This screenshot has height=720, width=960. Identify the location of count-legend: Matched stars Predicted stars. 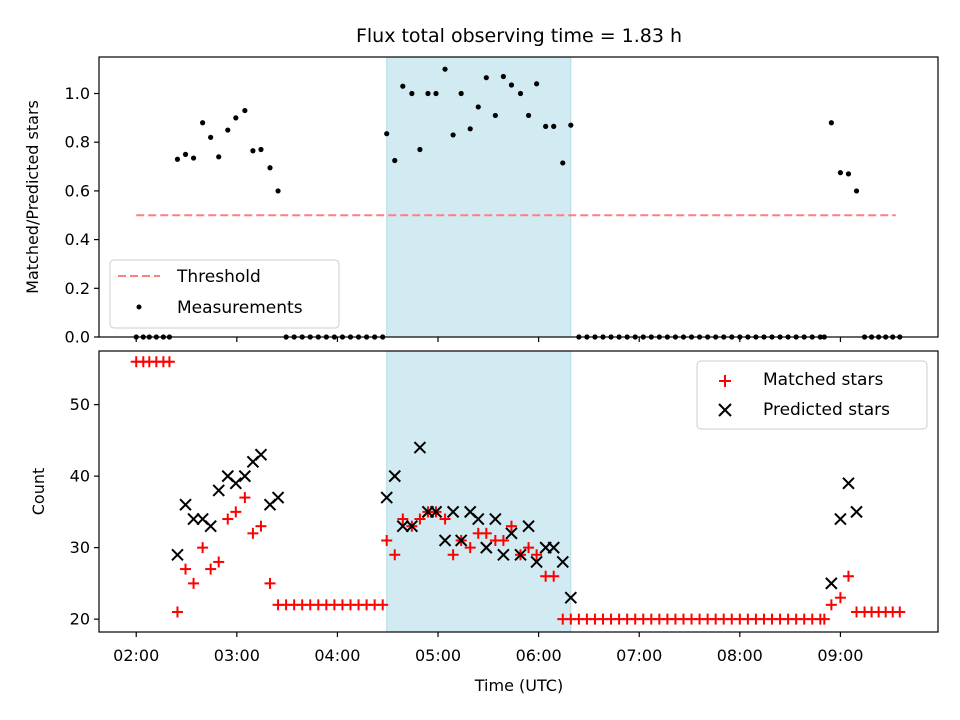
(812, 395).